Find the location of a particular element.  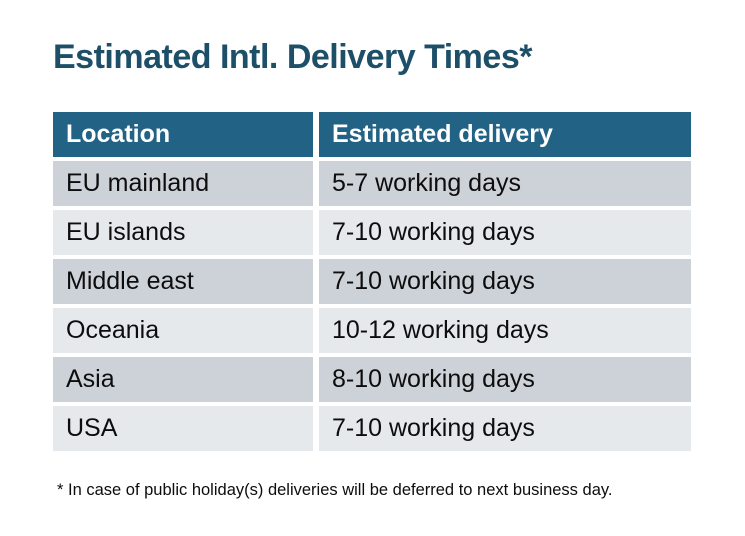

location-cell: Middle east is located at coordinates (183, 281).